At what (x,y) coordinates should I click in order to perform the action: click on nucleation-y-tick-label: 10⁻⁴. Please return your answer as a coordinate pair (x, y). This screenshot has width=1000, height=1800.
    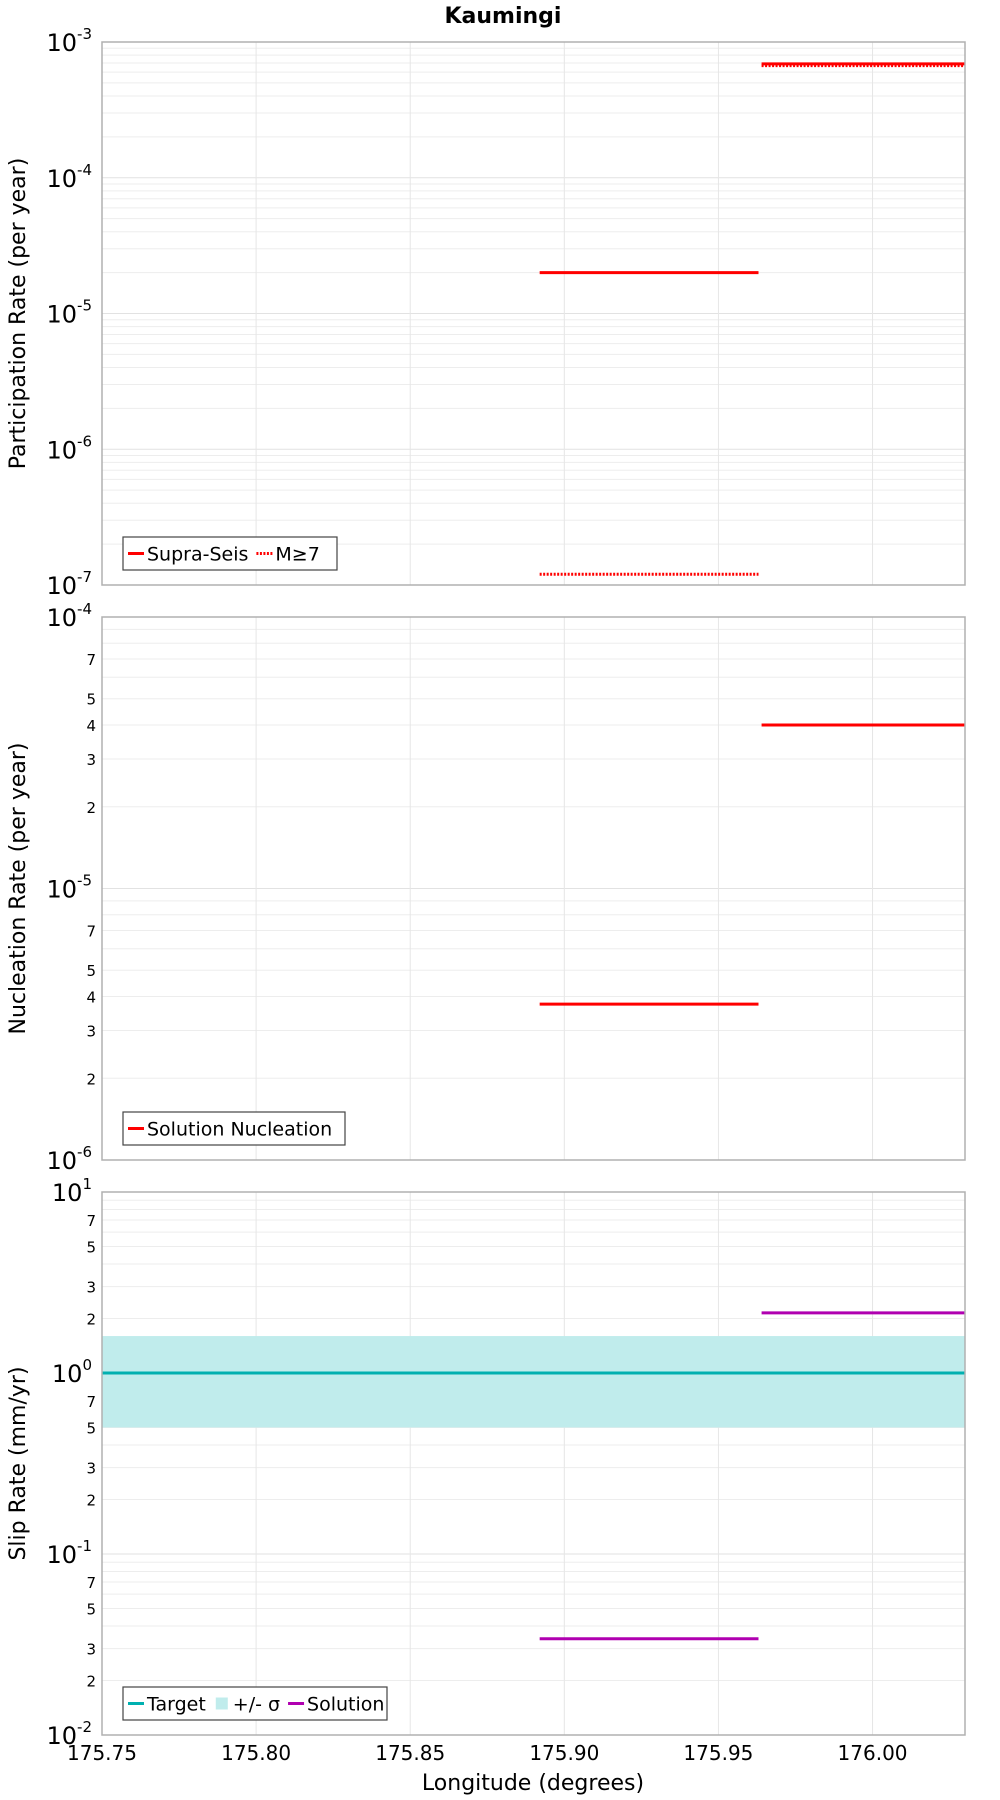
    Looking at the image, I should click on (69, 616).